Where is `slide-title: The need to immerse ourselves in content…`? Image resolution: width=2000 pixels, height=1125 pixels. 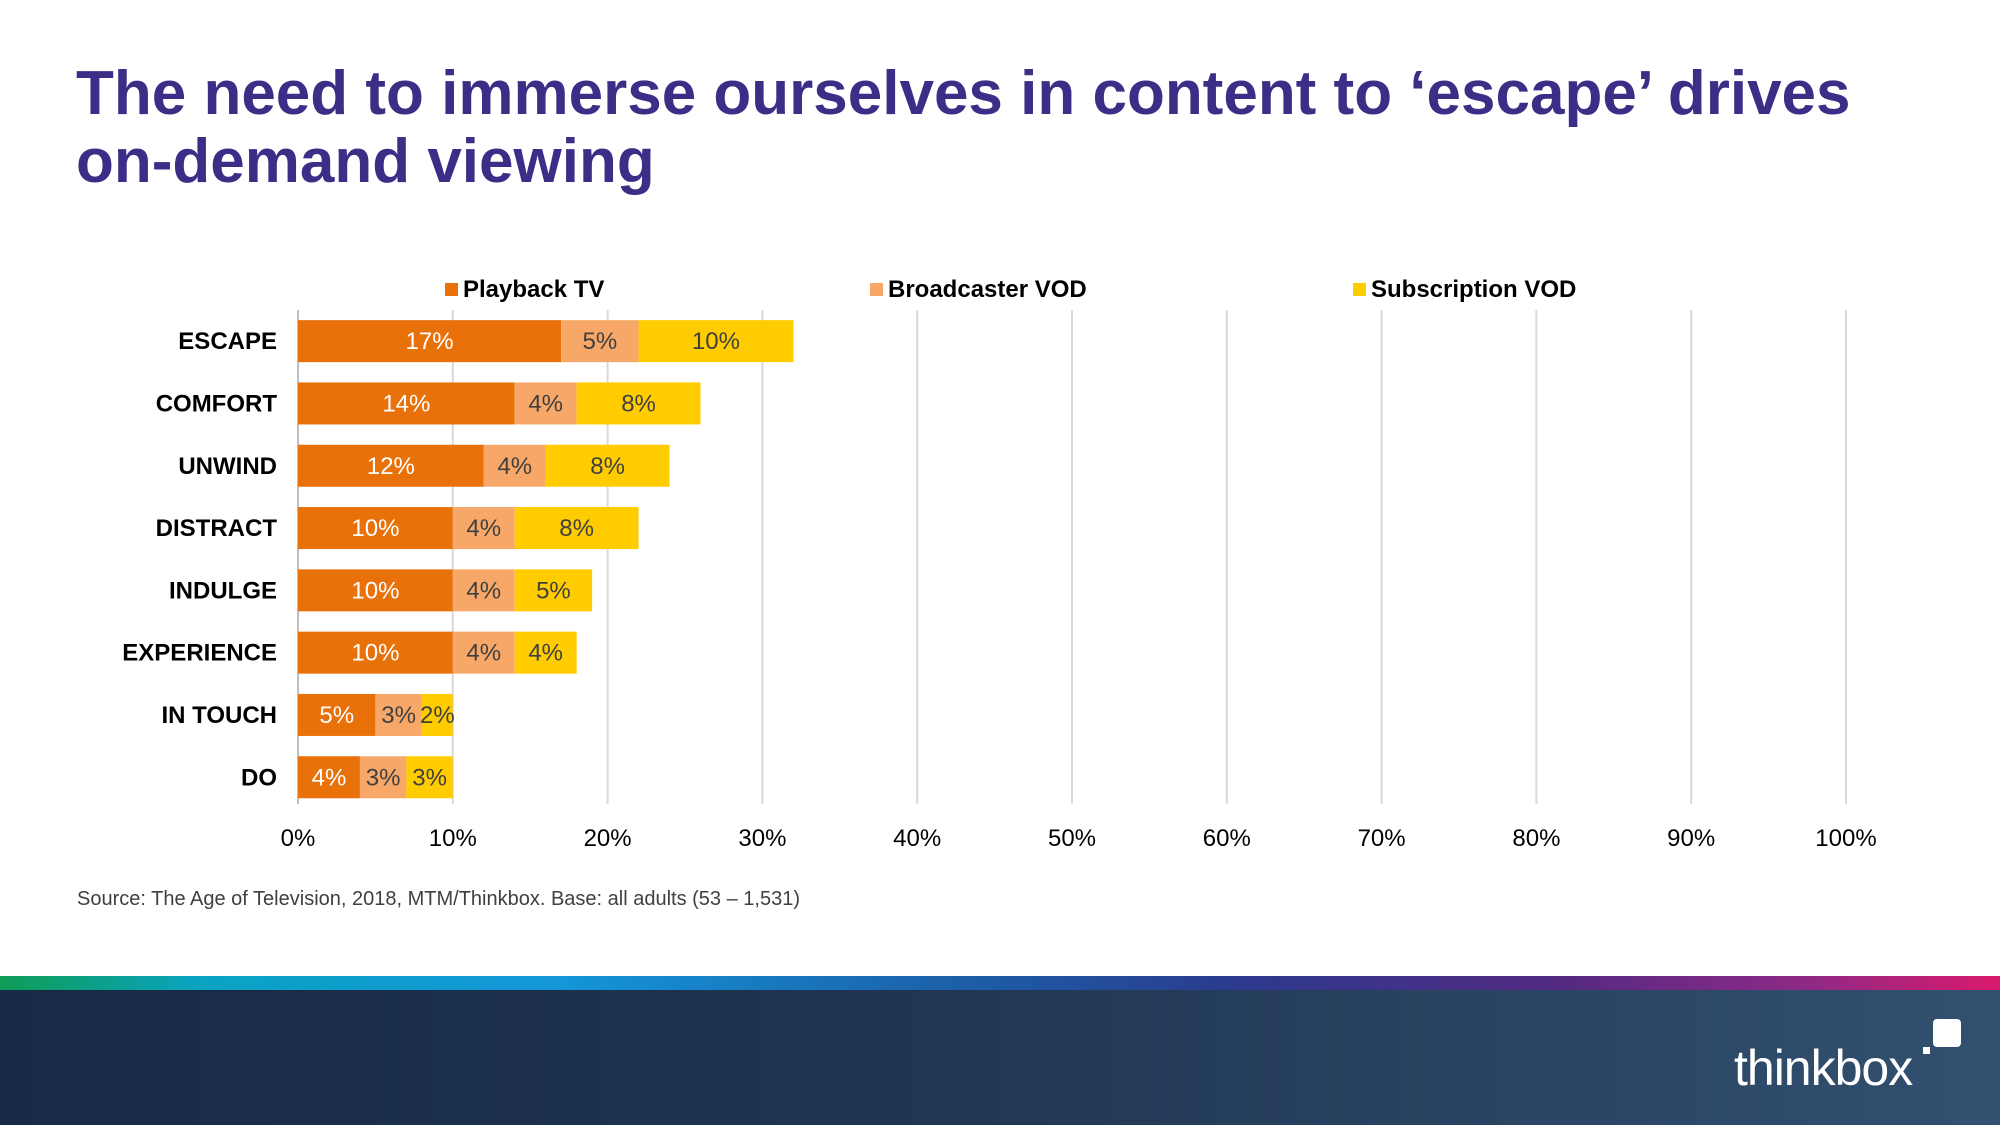 slide-title: The need to immerse ourselves in content… is located at coordinates (963, 127).